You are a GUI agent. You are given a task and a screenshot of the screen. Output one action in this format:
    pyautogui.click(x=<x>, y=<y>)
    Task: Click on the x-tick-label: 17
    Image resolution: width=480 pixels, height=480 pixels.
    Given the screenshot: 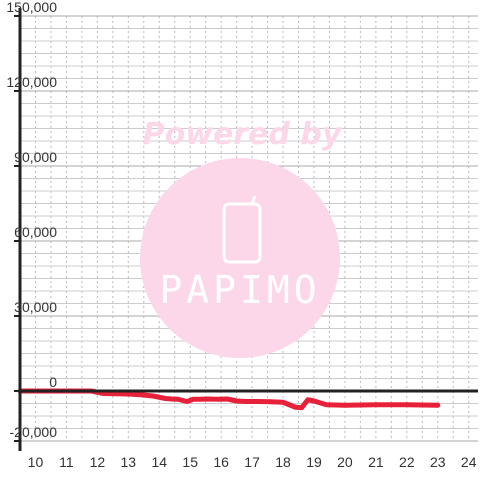 What is the action you would take?
    pyautogui.click(x=252, y=462)
    